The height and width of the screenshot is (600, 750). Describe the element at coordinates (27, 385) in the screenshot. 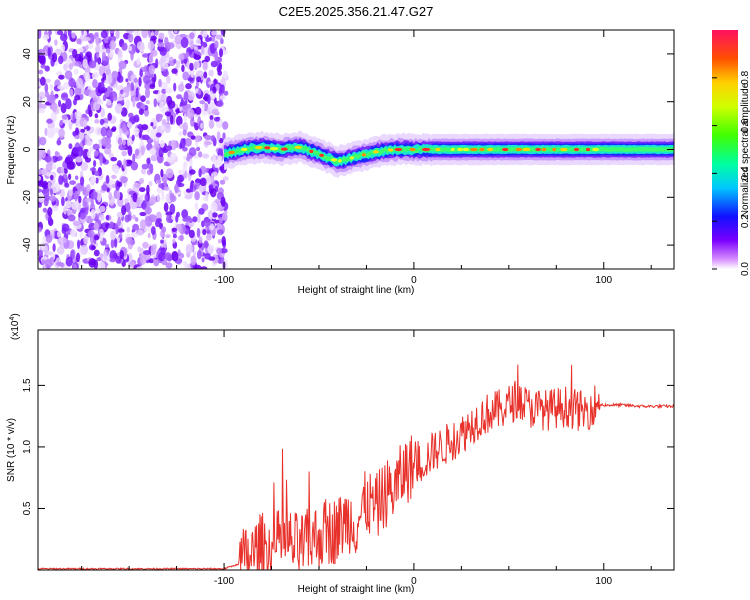

I see `snr-y-tick-label: 1.5` at that location.